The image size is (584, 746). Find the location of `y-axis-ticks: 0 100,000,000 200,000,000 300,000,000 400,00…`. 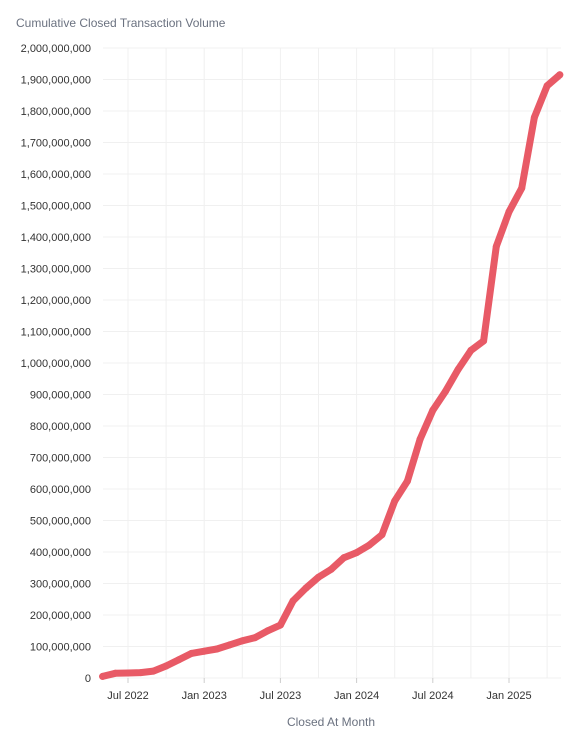

y-axis-ticks: 0 100,000,000 200,000,000 300,000,000 400,00… is located at coordinates (56, 364).